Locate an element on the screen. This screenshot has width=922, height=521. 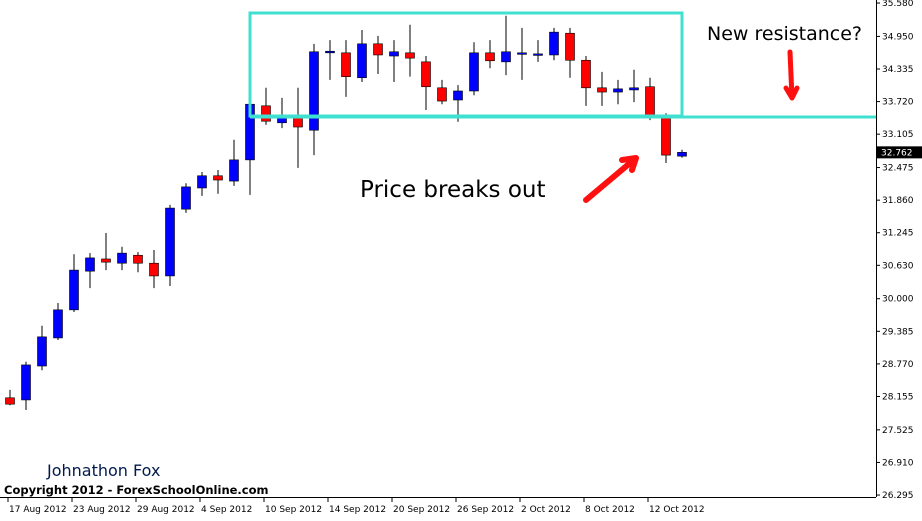
x-tick-label: 23 Aug 2012 is located at coordinates (102, 510).